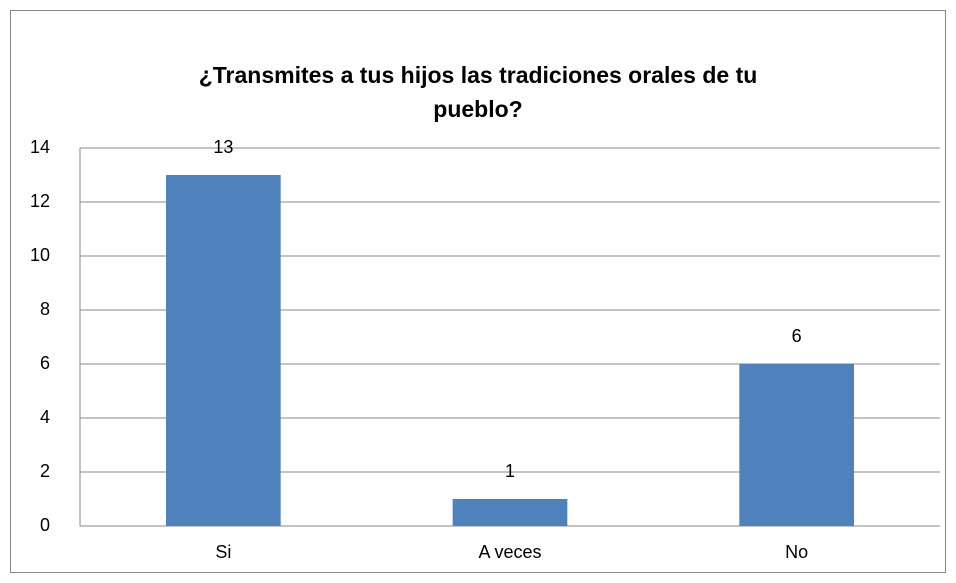  What do you see at coordinates (45, 309) in the screenshot?
I see `y-tick-label: 8` at bounding box center [45, 309].